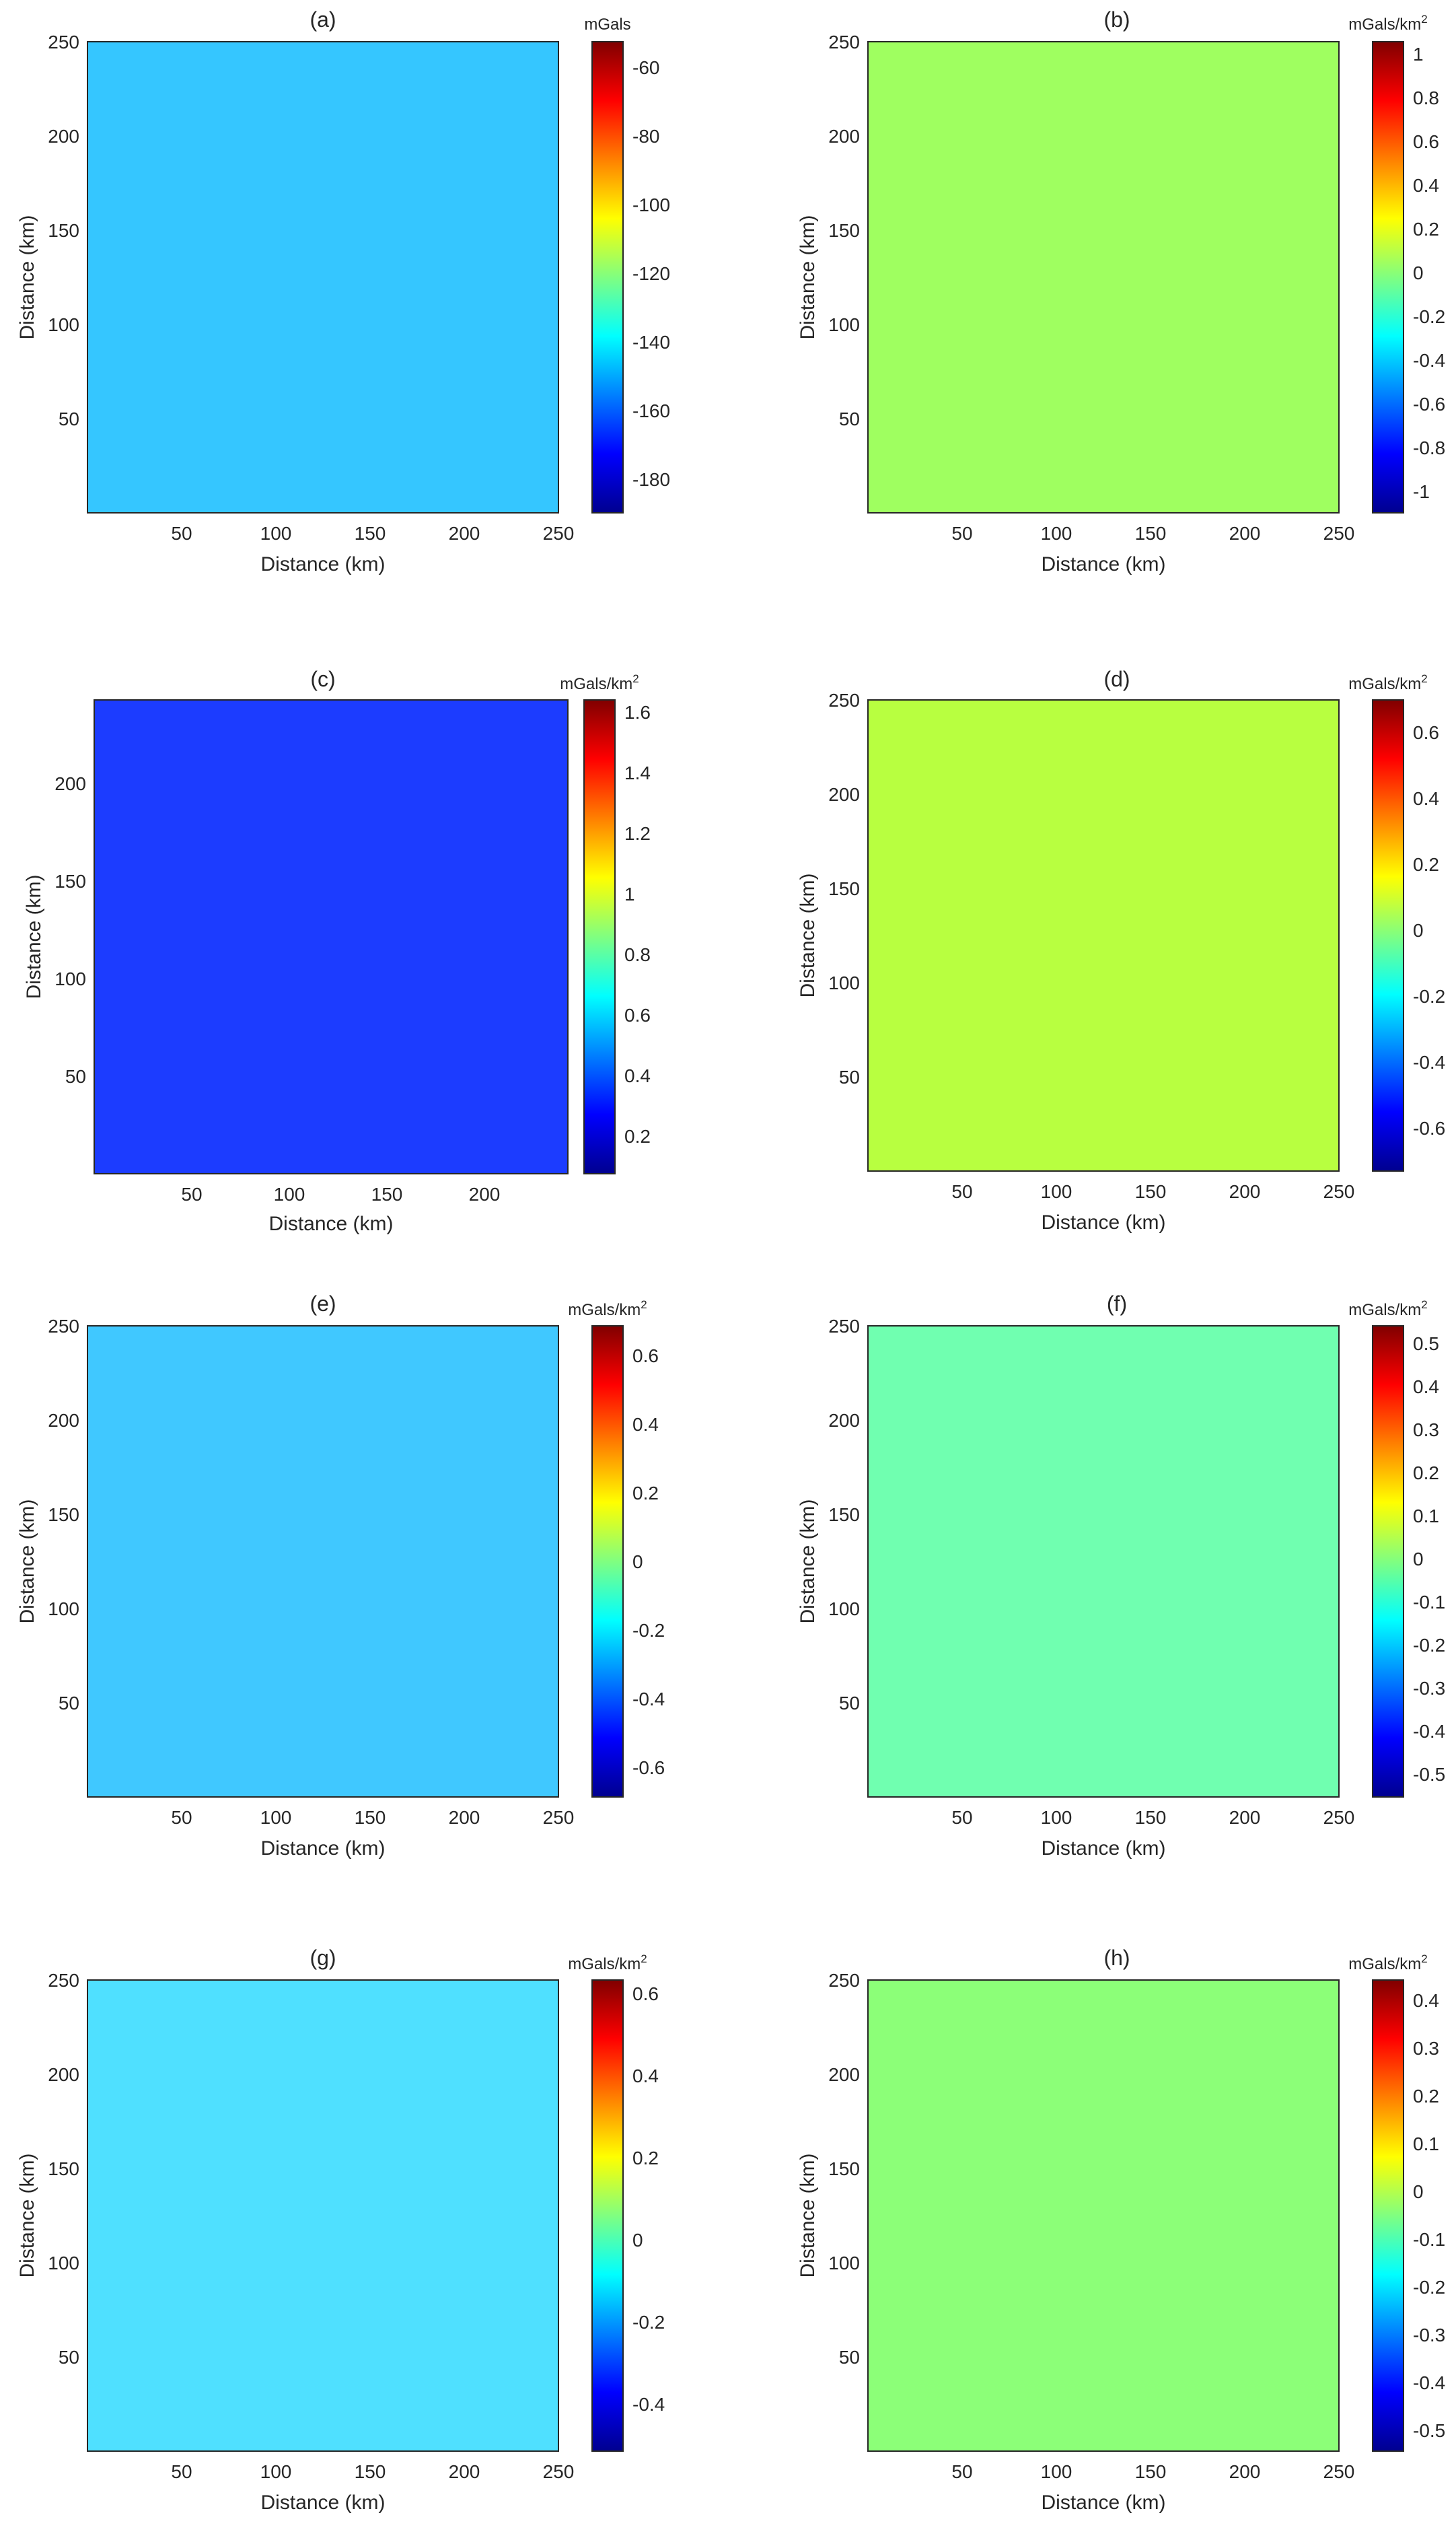 Image resolution: width=1456 pixels, height=2544 pixels. Describe the element at coordinates (637, 955) in the screenshot. I see `colorbar-tick-label: 0.8` at that location.